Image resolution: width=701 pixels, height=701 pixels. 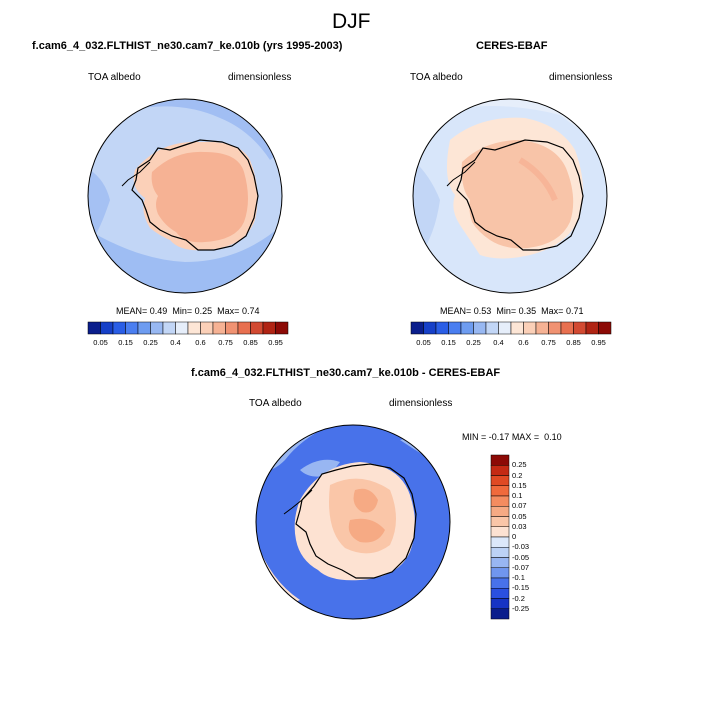 What do you see at coordinates (199, 197) in the screenshot?
I see `model-antarctica` at bounding box center [199, 197].